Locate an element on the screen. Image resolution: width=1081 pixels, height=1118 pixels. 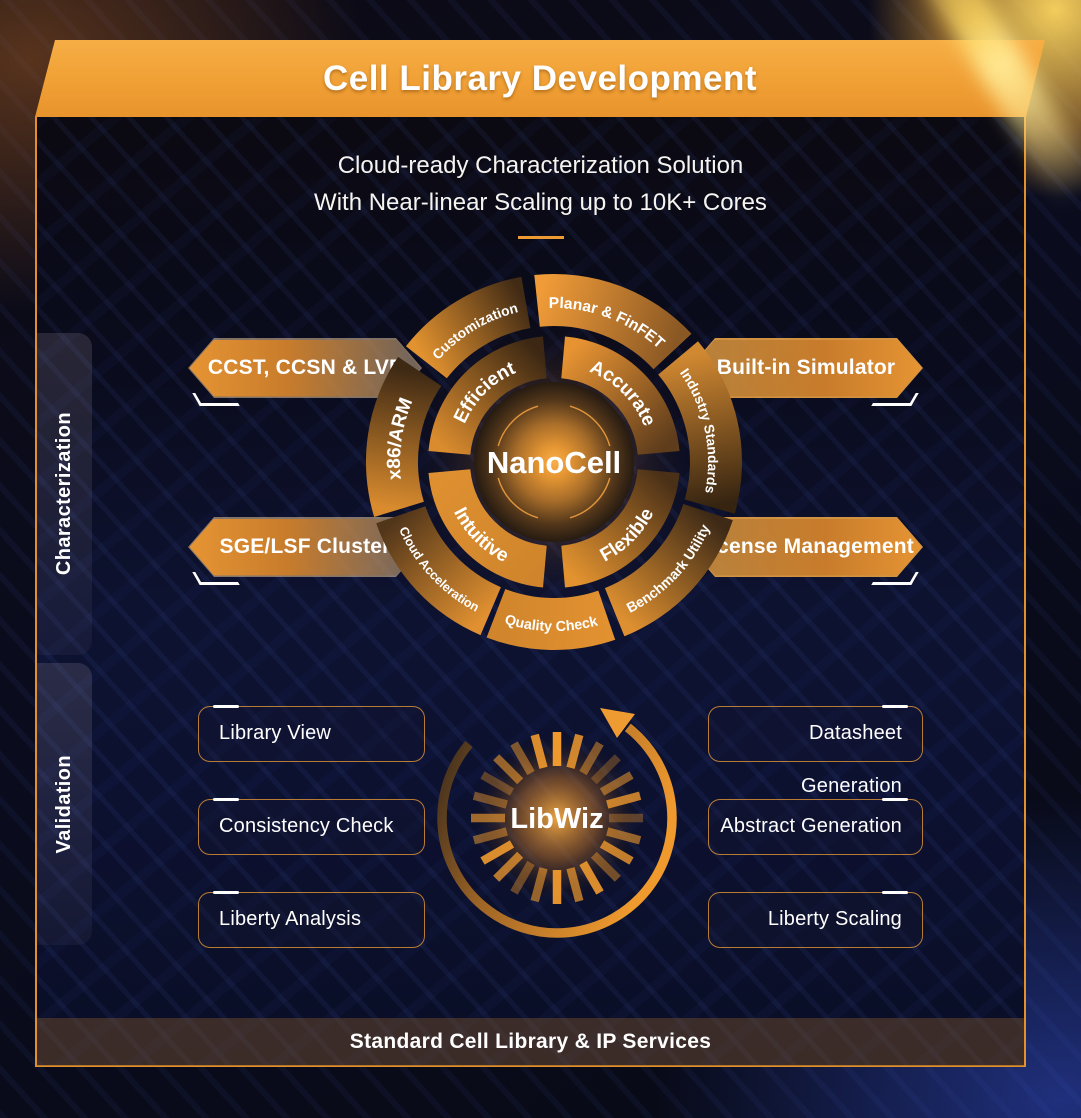
chip-liberty-analysis: Liberty Analysis is located at coordinates (311, 919).